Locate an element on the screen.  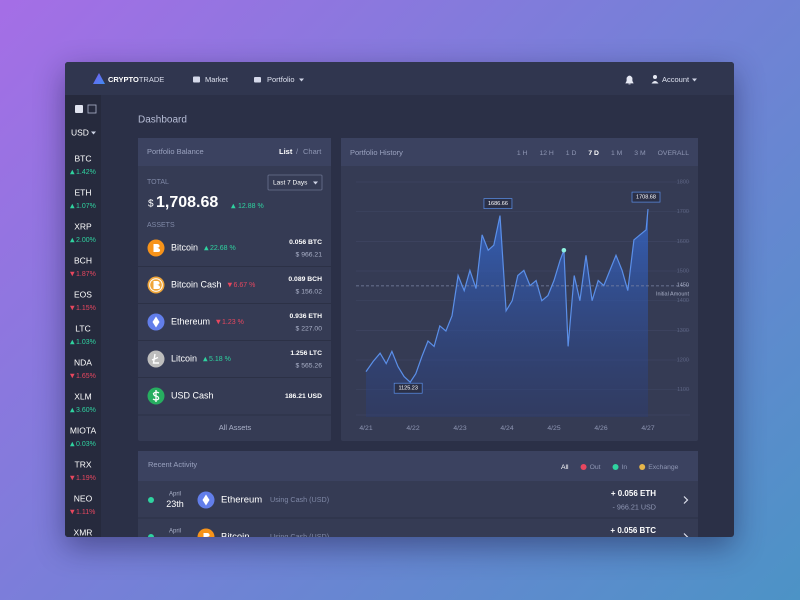
coin-icon is located at coordinates (206, 532).